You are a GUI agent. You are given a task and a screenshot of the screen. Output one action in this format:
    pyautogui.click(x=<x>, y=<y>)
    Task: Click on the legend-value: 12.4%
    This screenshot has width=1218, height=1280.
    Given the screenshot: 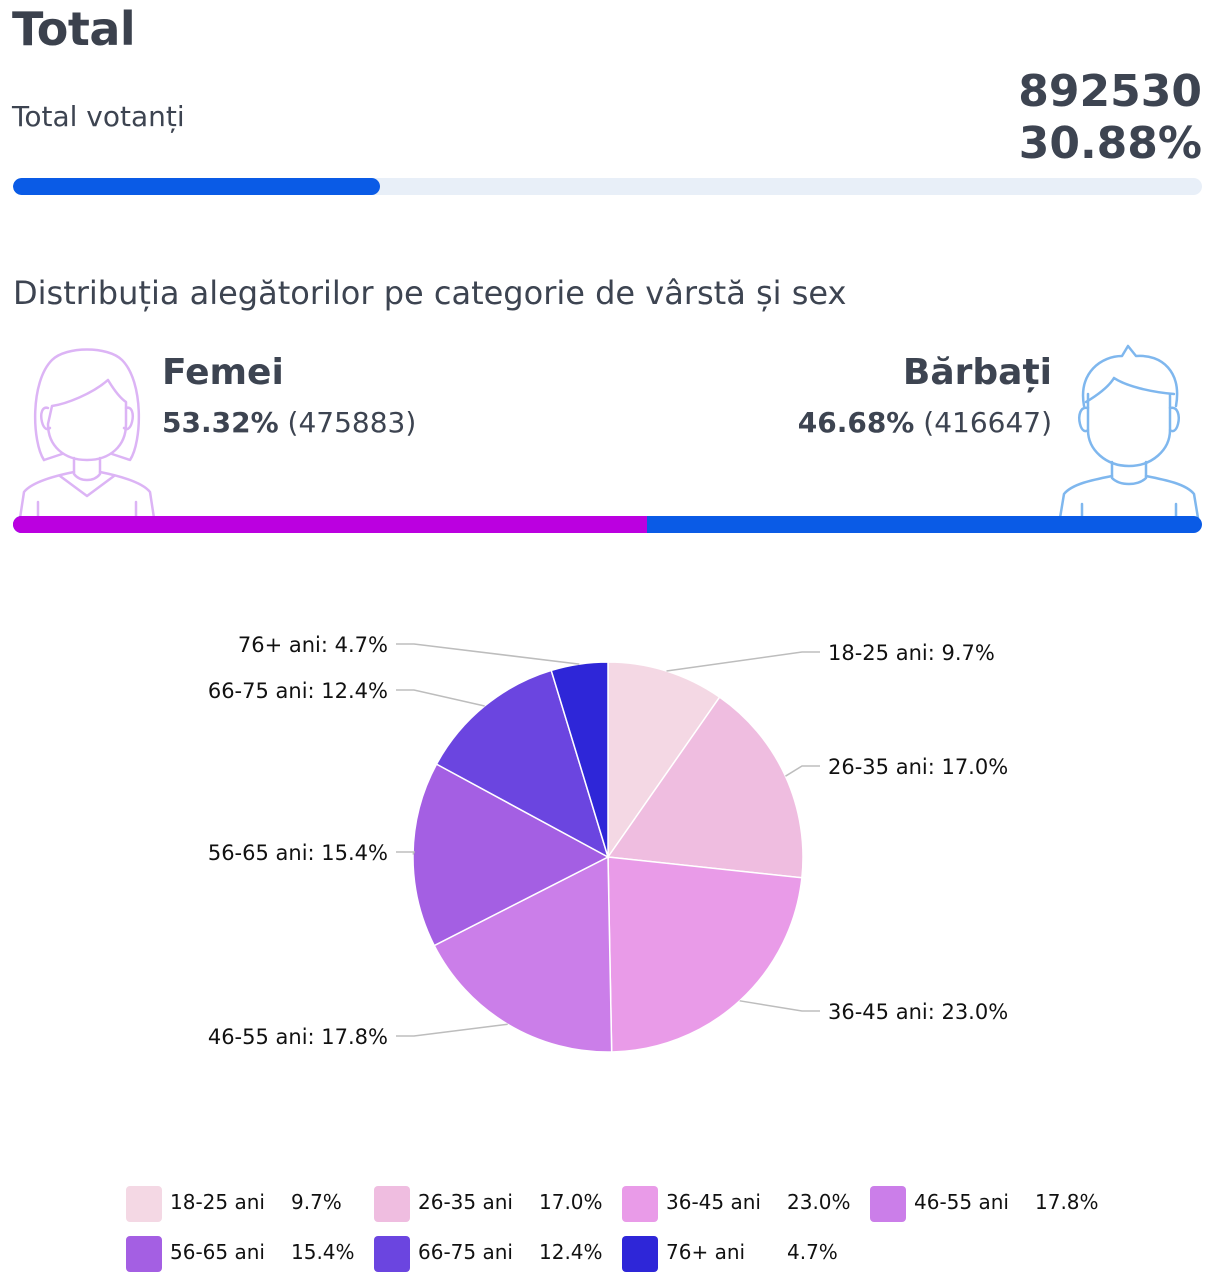 What is the action you would take?
    pyautogui.click(x=571, y=1252)
    